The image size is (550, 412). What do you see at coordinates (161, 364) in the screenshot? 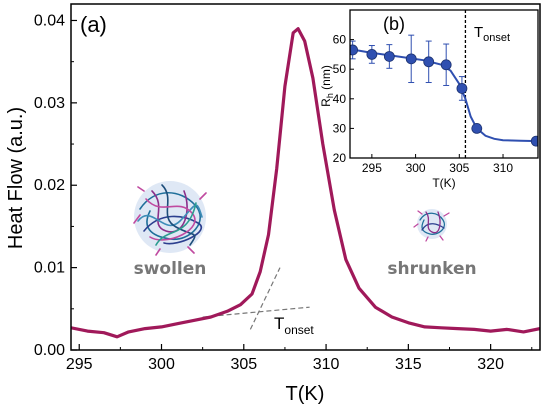
I see `main-x-tick-label: 300` at bounding box center [161, 364].